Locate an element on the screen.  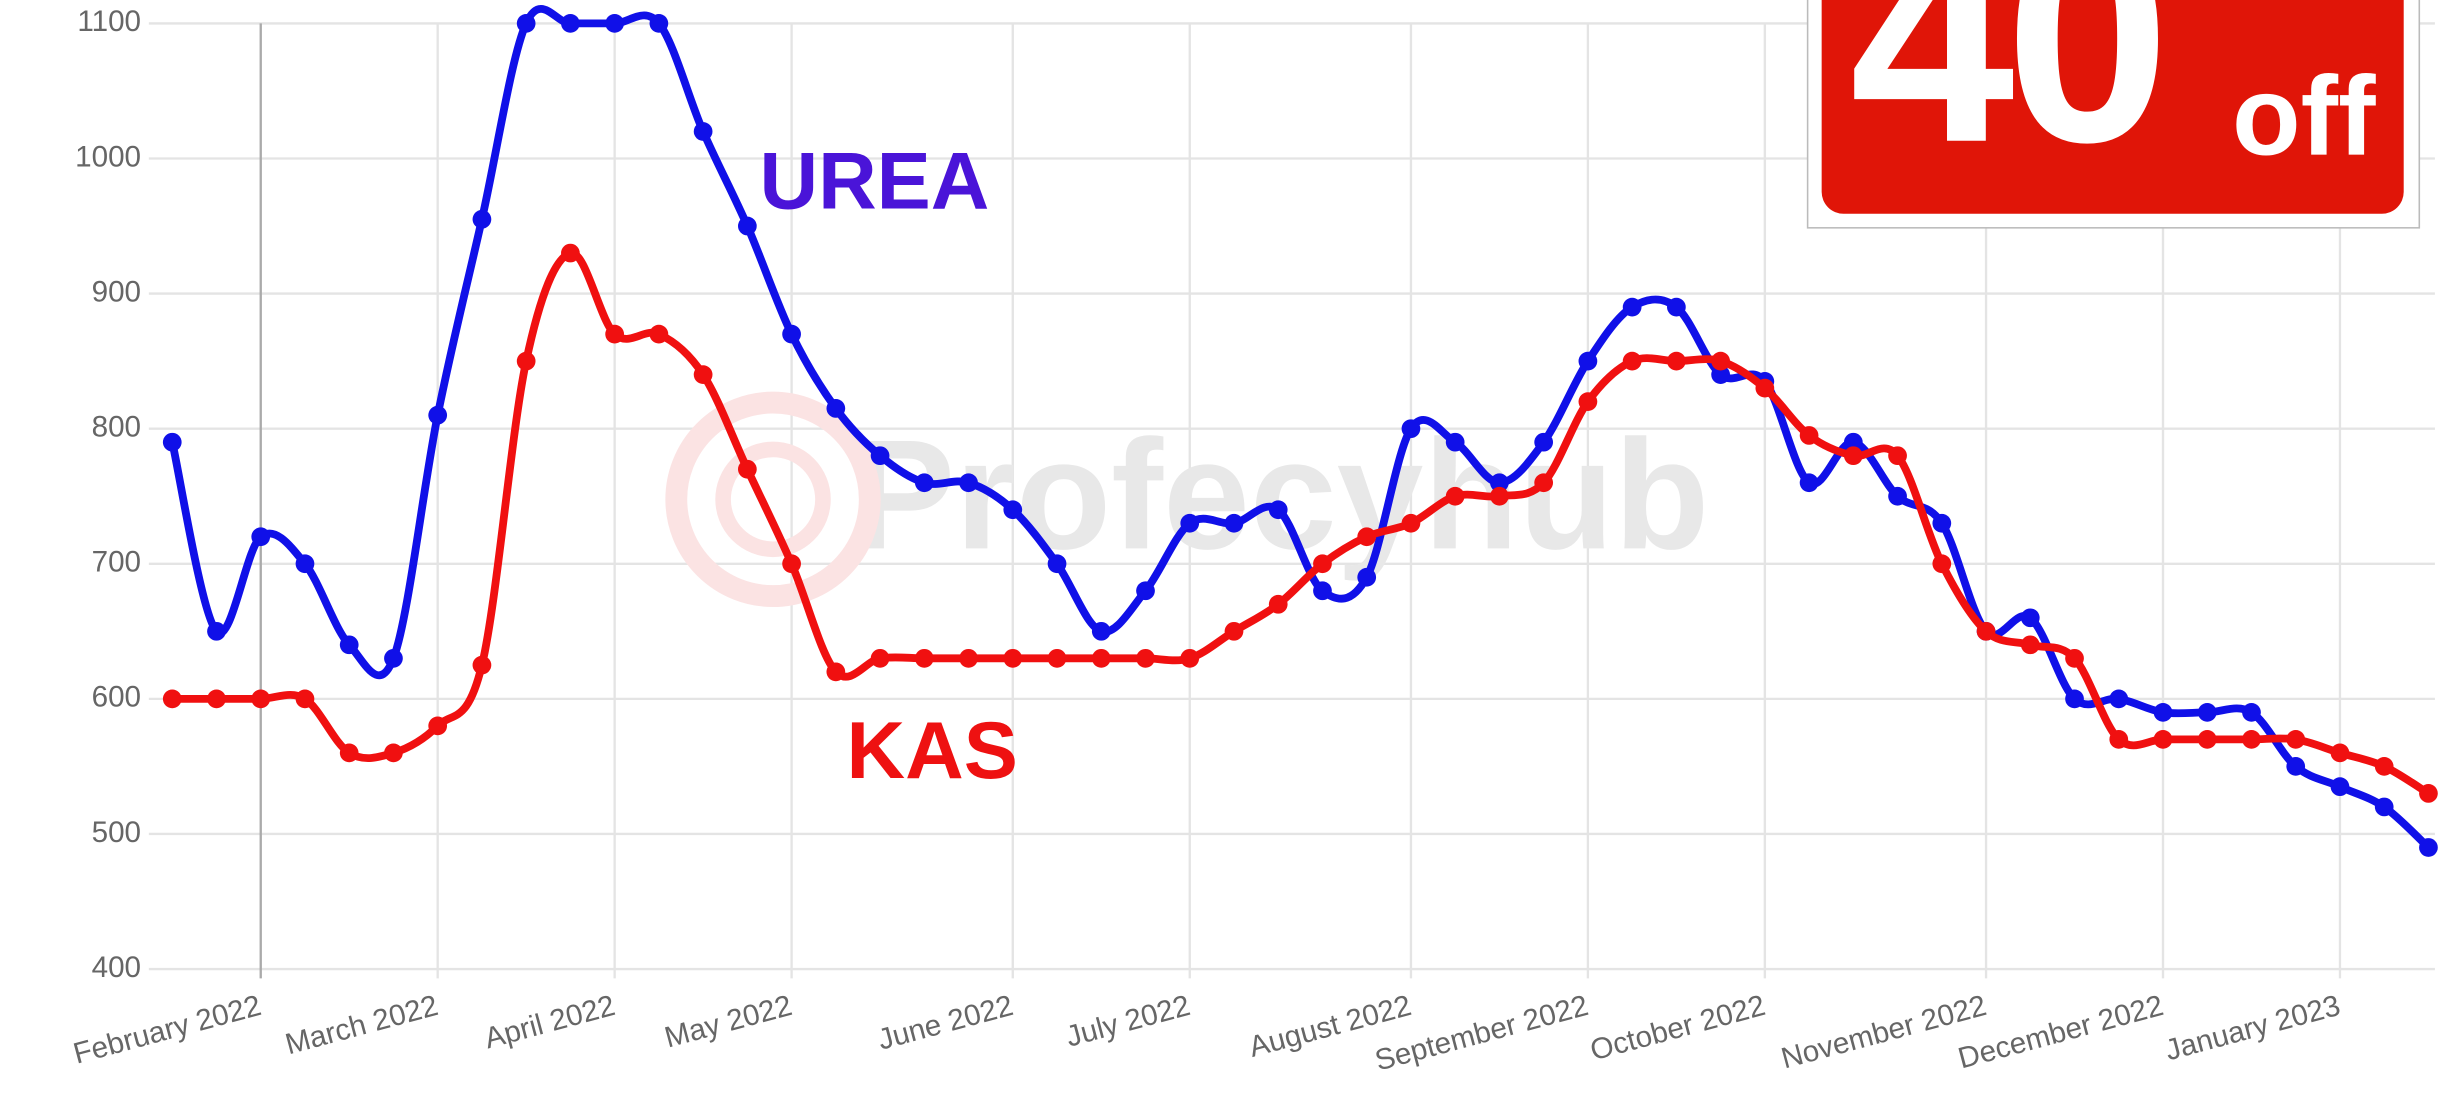
x-tick-label: July 2022 is located at coordinates (1128, 1021).